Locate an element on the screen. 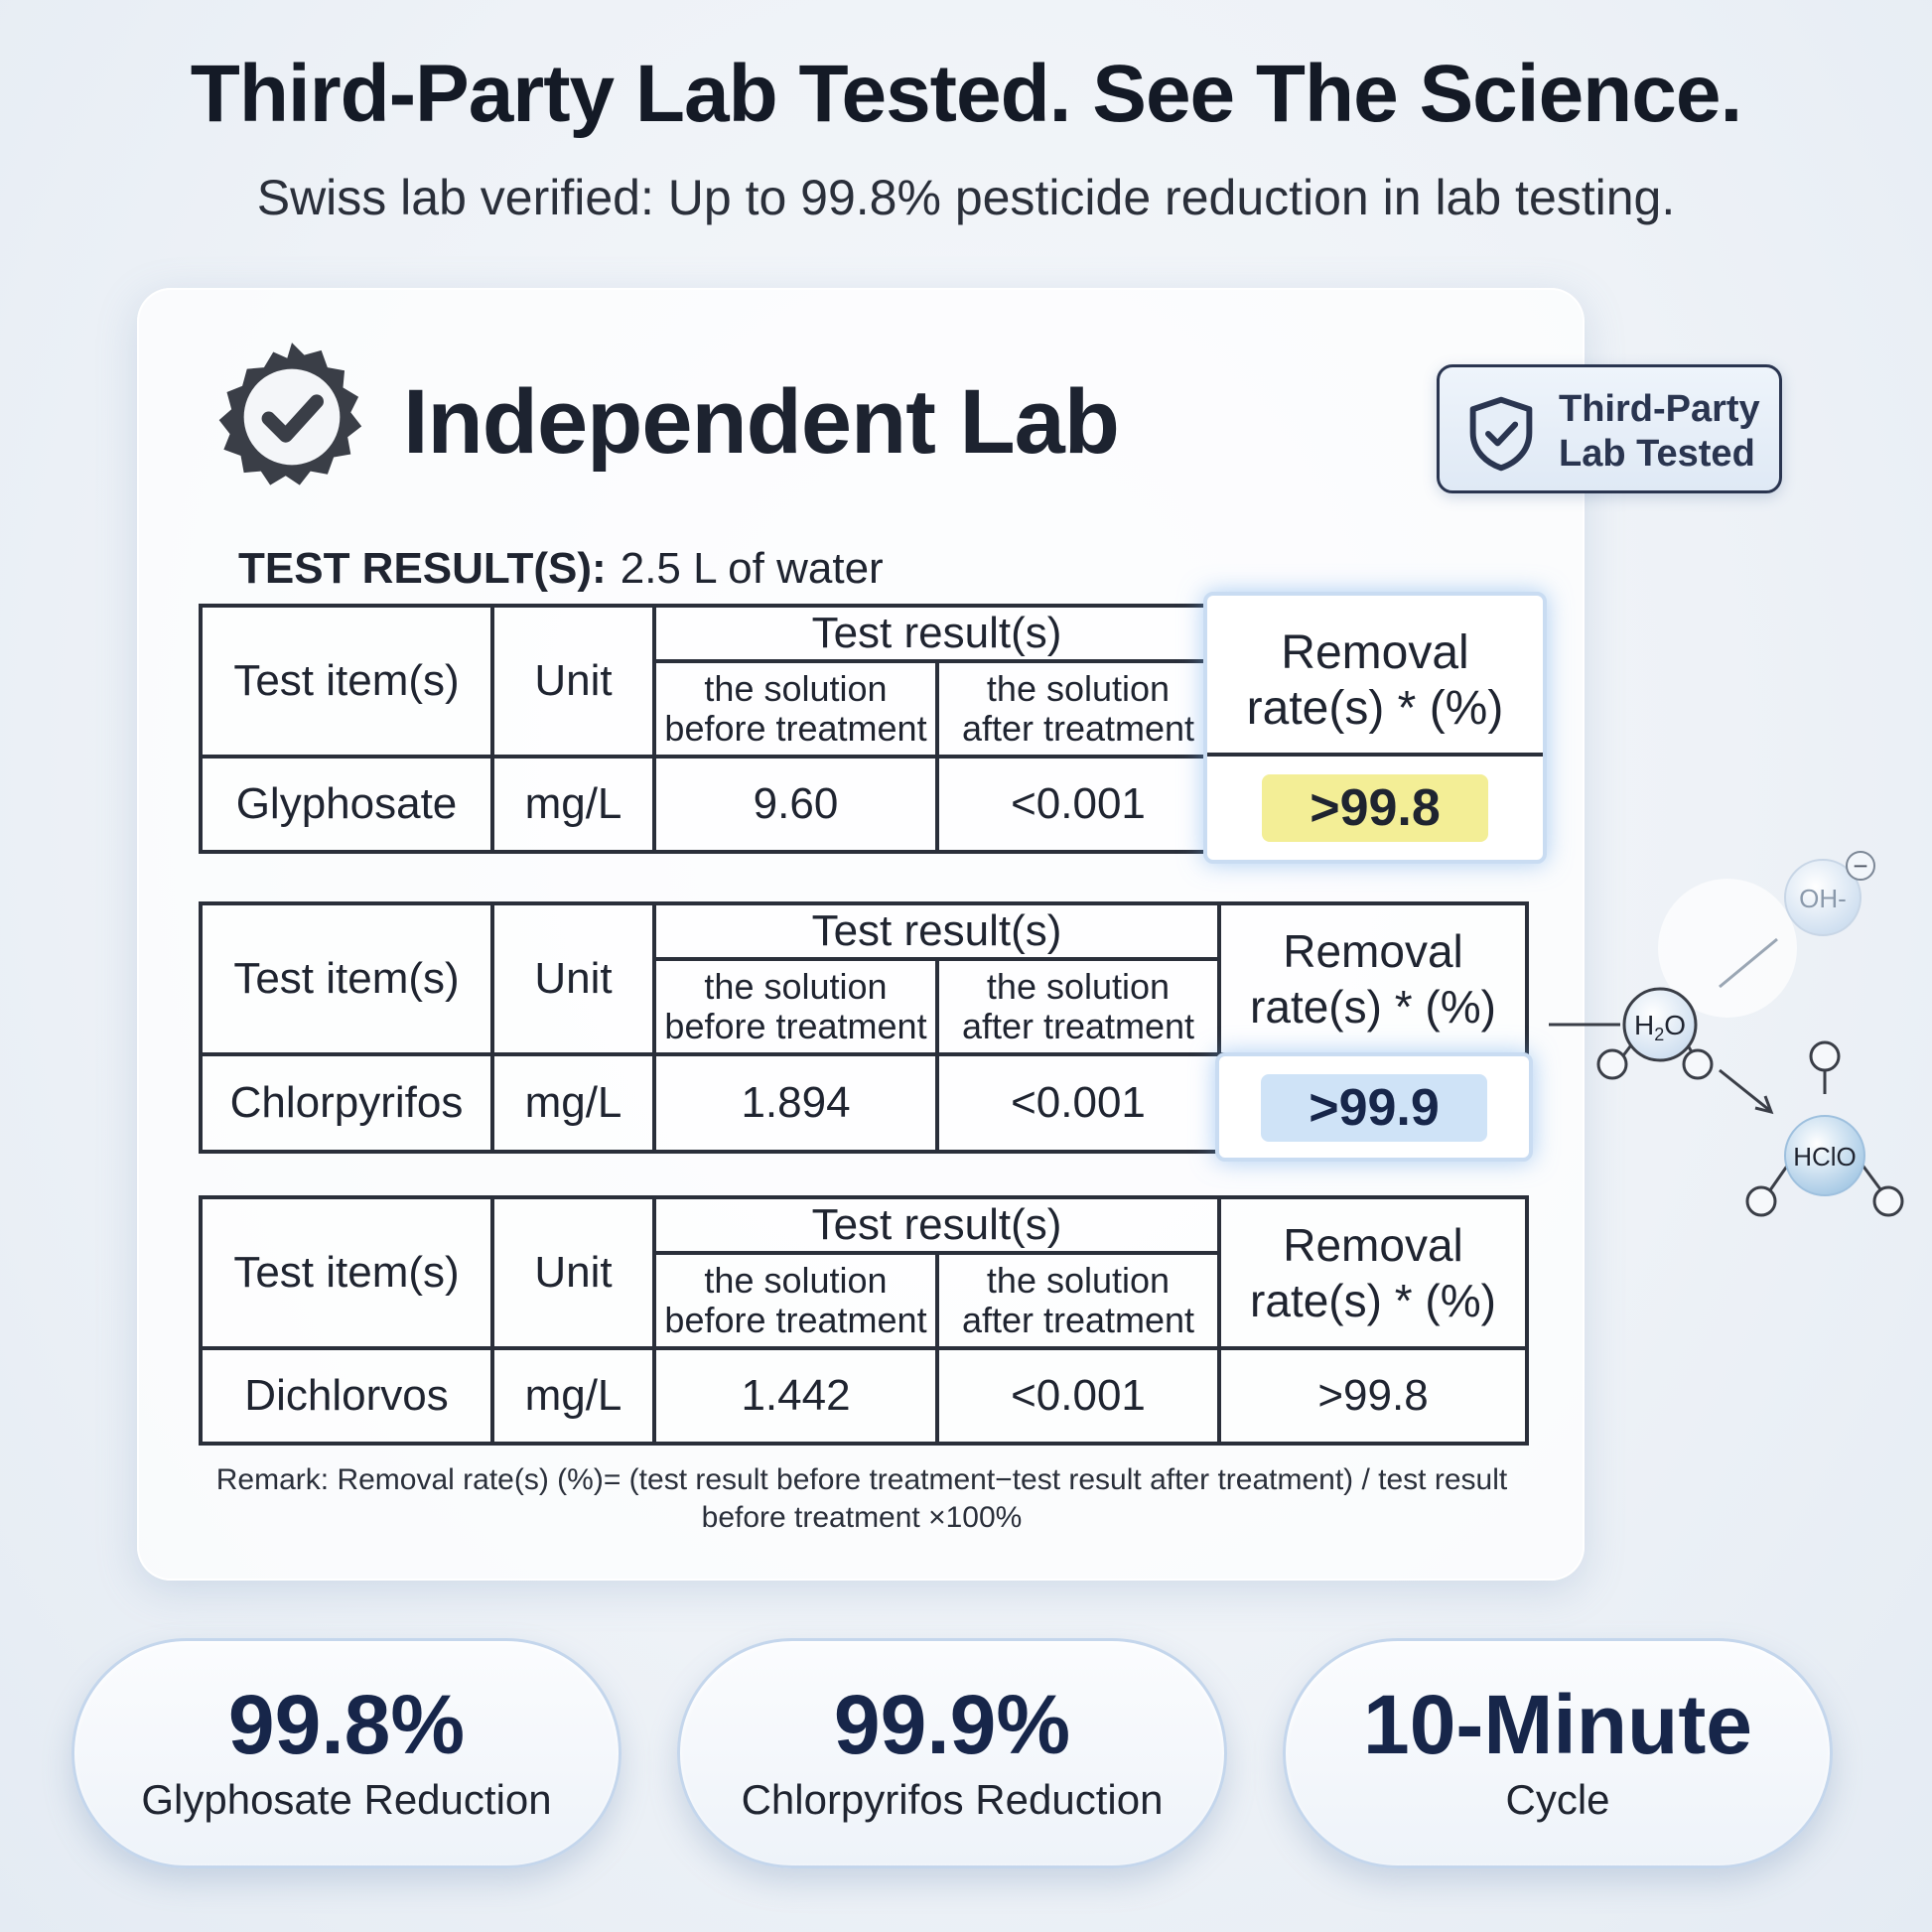  test-result-volume: 2.5 L of water is located at coordinates (752, 569).